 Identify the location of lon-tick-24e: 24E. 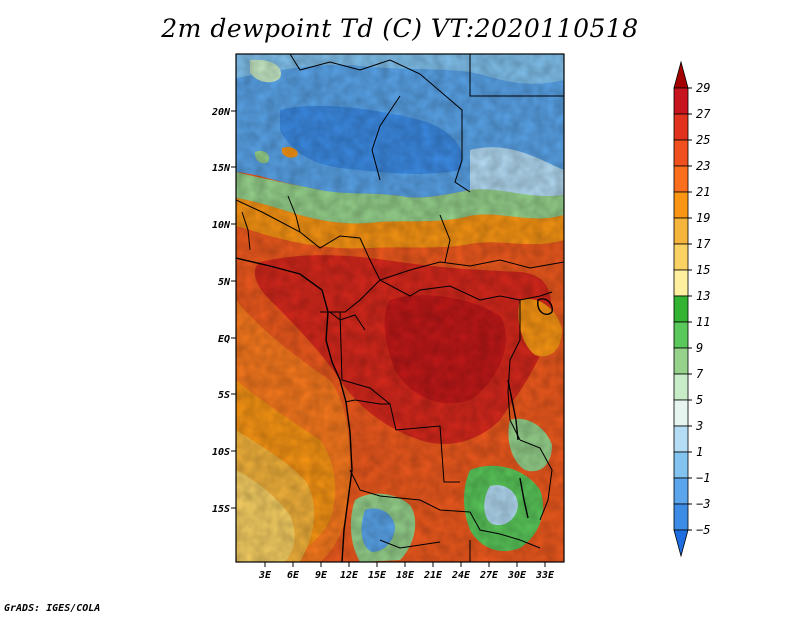
(461, 575).